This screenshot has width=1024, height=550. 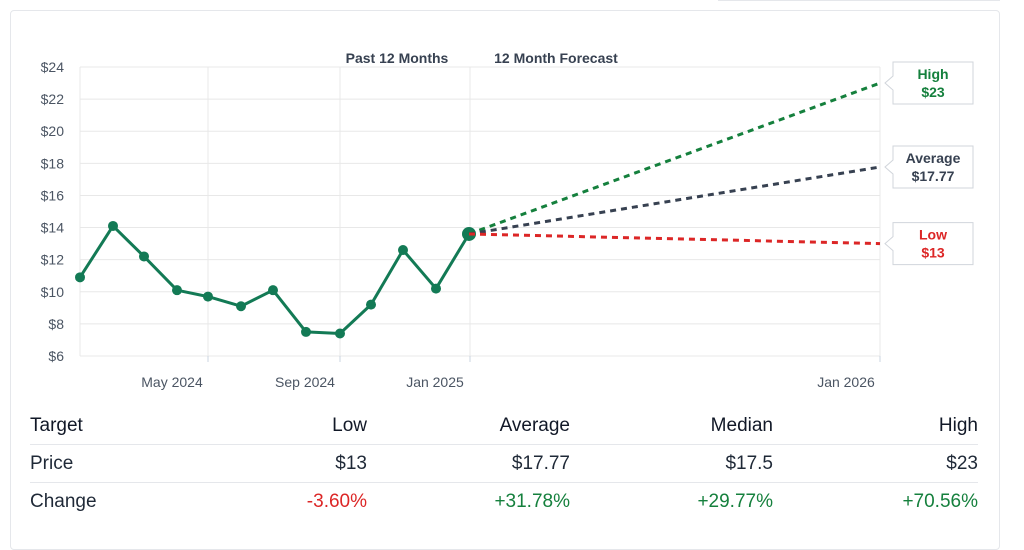 I want to click on row-label-price: Price, so click(x=52, y=463).